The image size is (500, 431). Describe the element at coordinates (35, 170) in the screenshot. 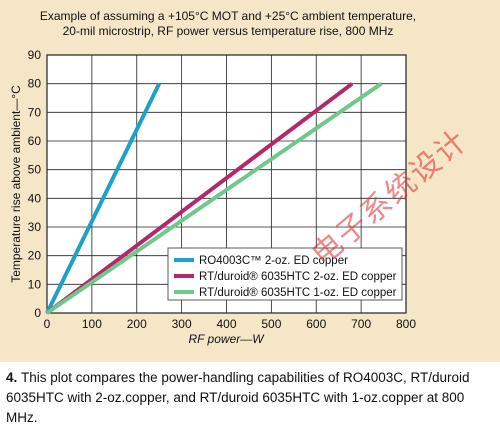

I see `y-tick-label: 50` at that location.